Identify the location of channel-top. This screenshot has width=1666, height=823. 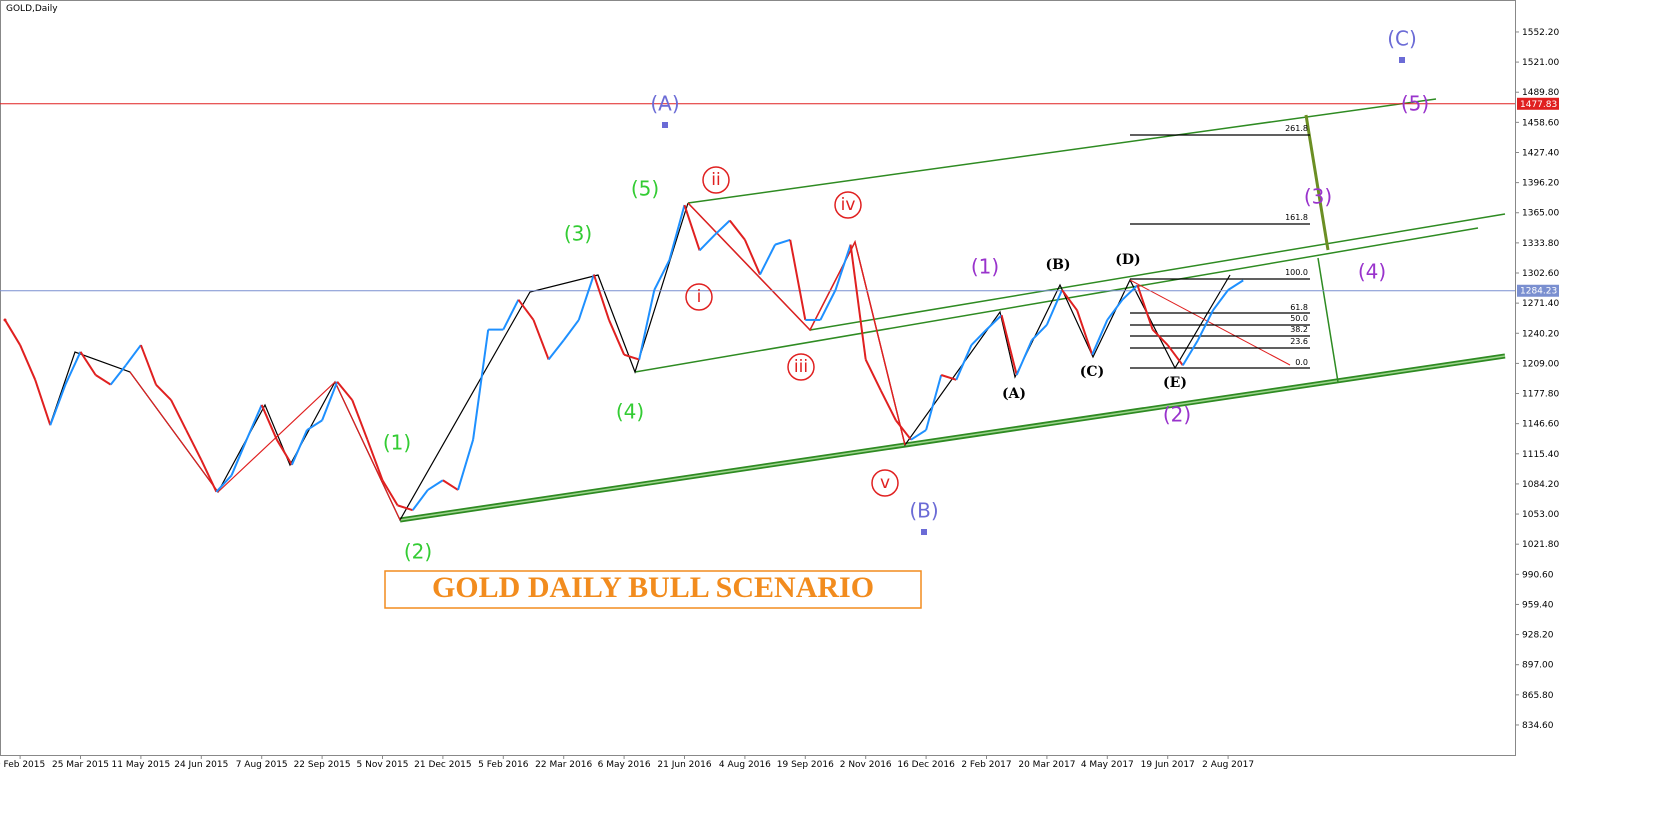
(1062, 151).